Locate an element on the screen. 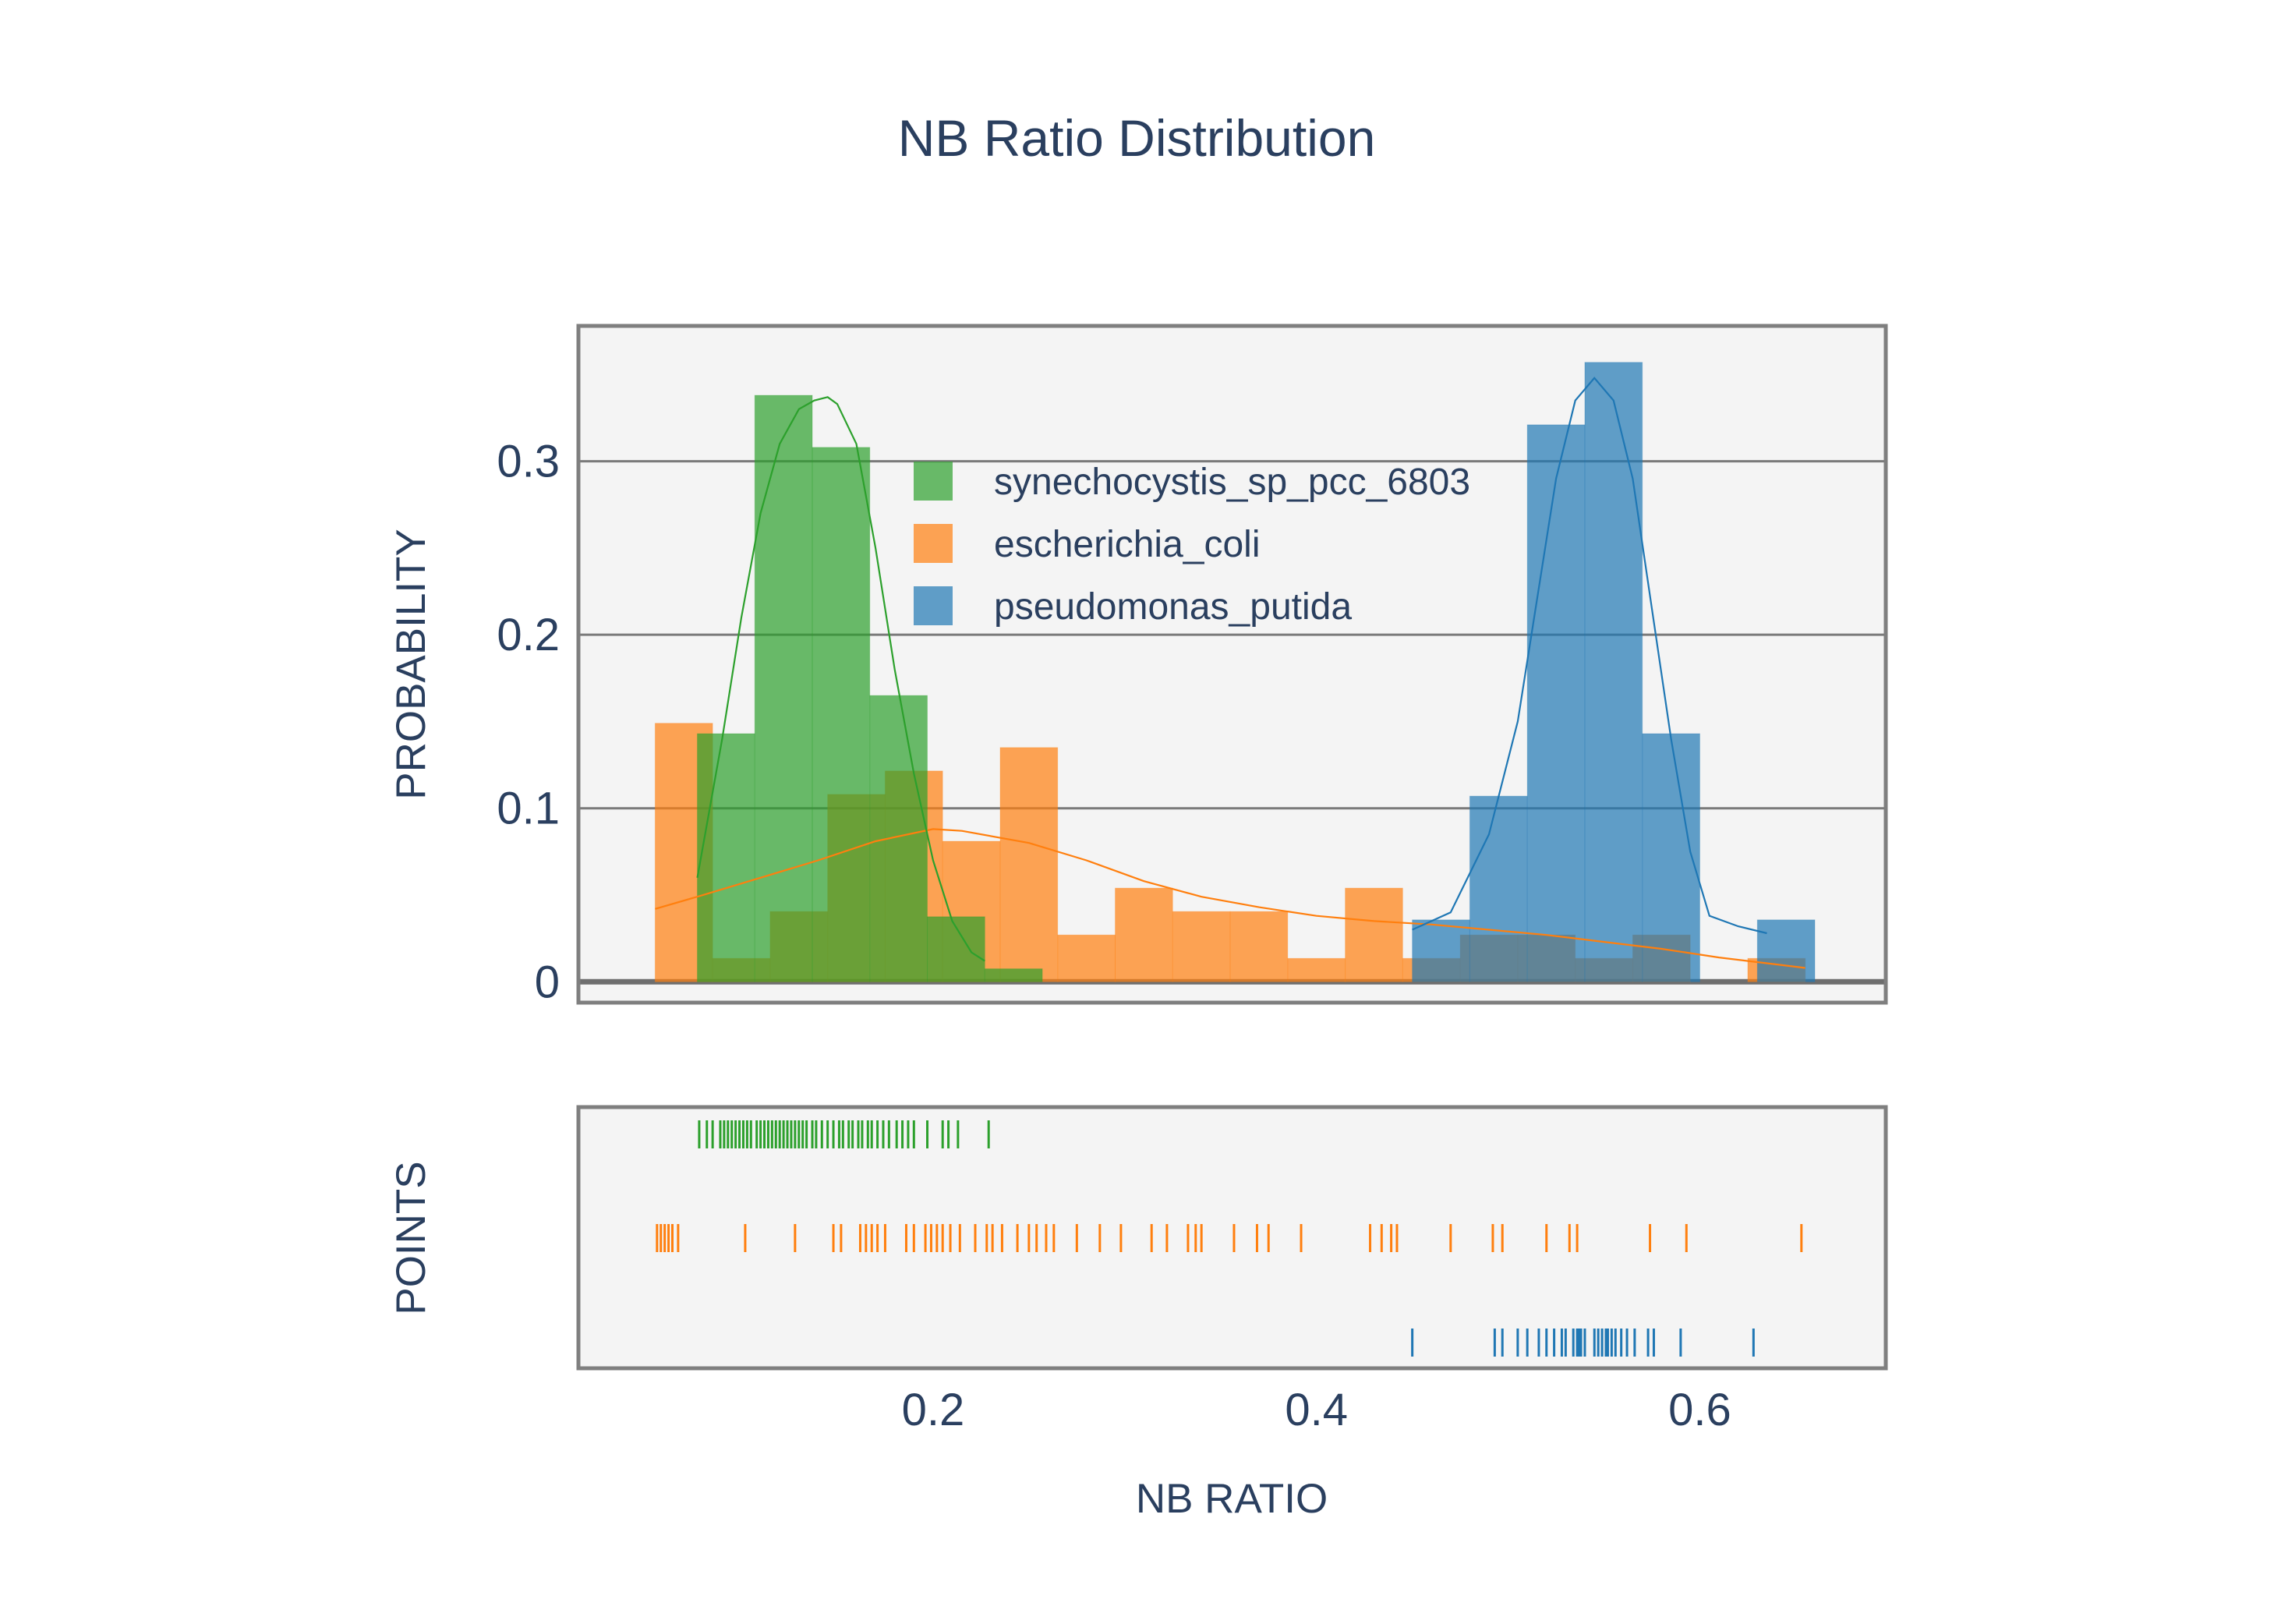  legend-label: pseudomonas_putida is located at coordinates (1173, 607).